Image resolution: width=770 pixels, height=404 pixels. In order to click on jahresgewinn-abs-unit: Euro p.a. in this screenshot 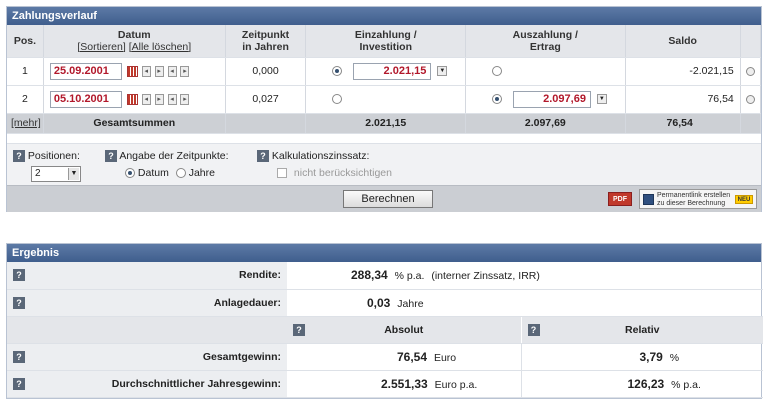, I will do `click(456, 384)`.